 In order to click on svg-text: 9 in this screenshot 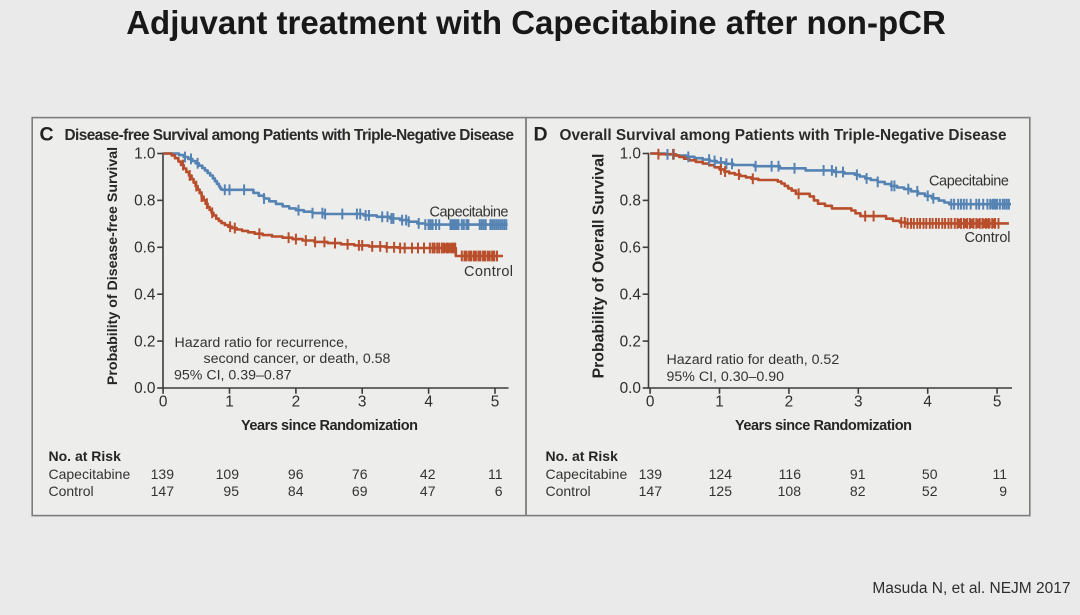, I will do `click(1003, 491)`.